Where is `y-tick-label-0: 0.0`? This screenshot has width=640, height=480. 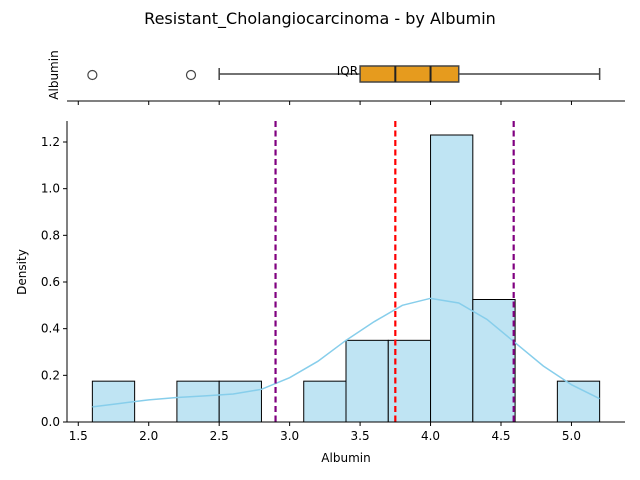 y-tick-label-0: 0.0 is located at coordinates (50, 422).